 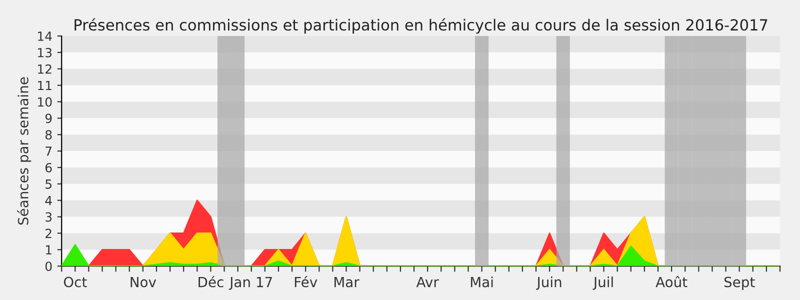 I want to click on x-tick-label: Août, so click(x=672, y=282).